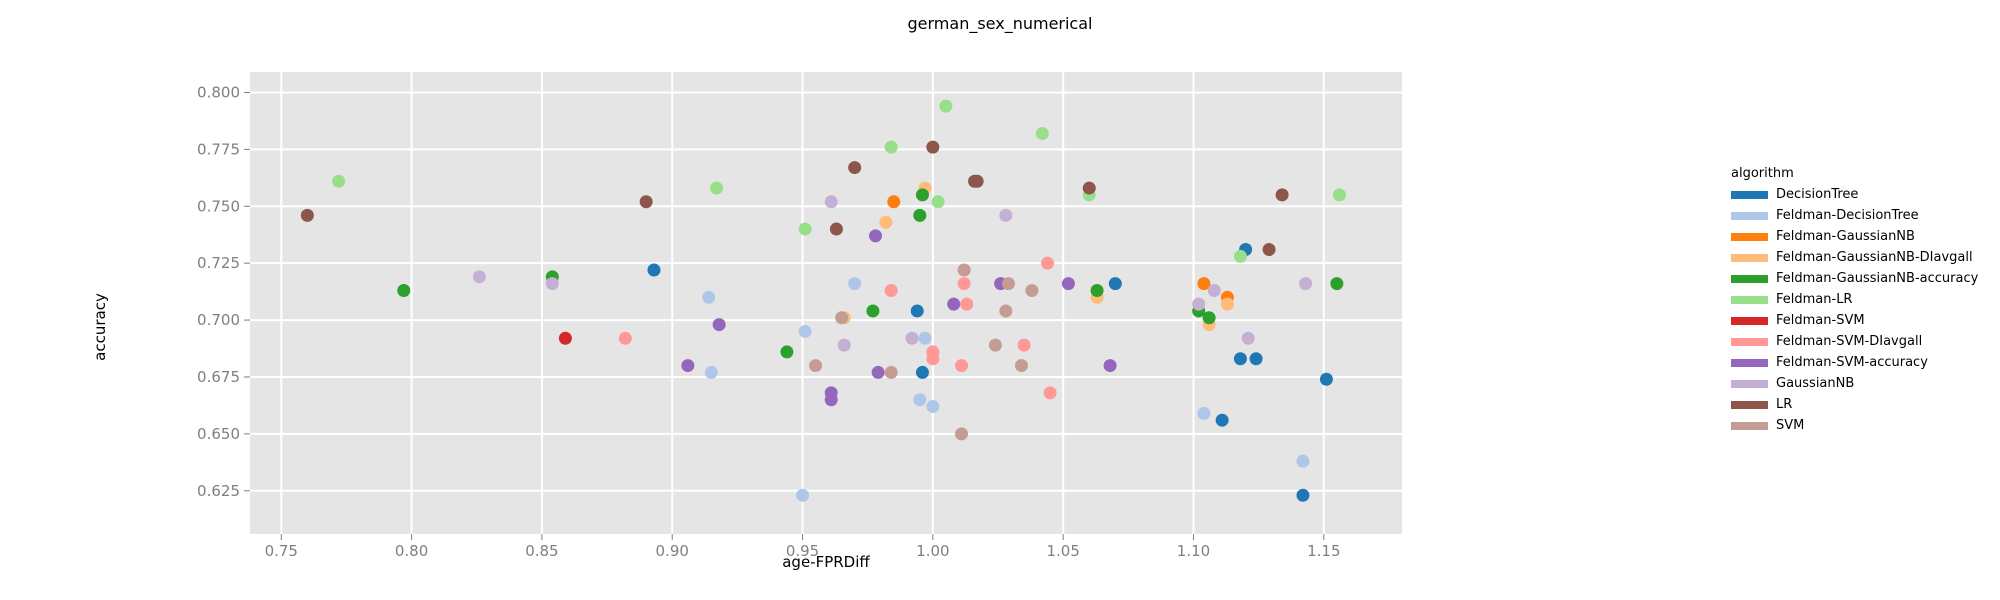 Image resolution: width=2000 pixels, height=600 pixels. I want to click on legend-item: Feldman-DecisionTree, so click(1854, 215).